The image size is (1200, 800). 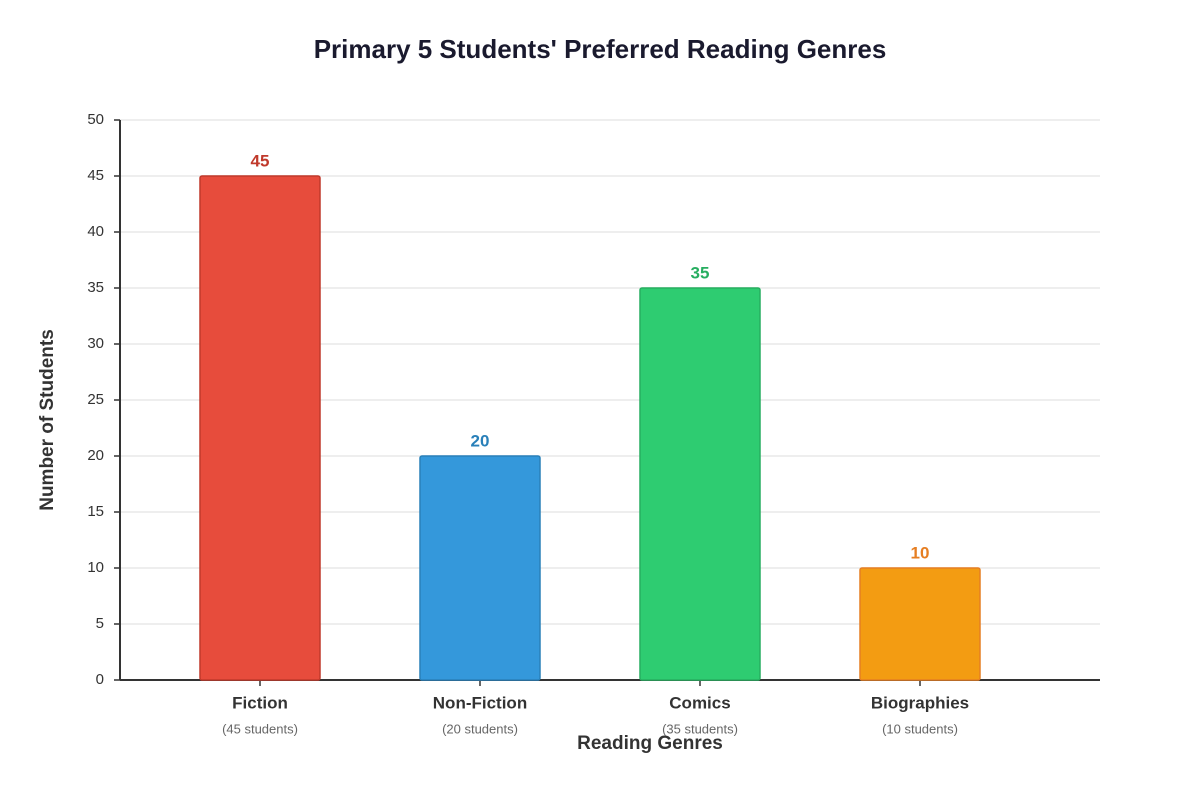 What do you see at coordinates (480, 440) in the screenshot?
I see `value-label: 20` at bounding box center [480, 440].